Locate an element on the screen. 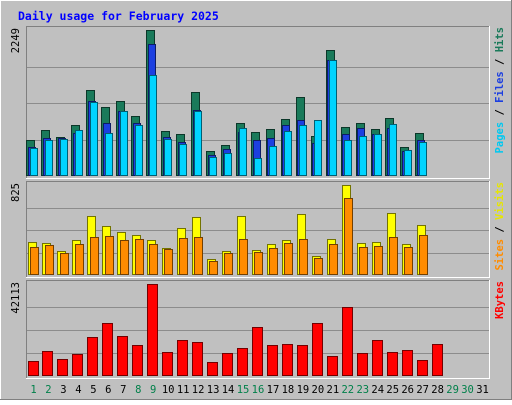  series-sites is located at coordinates (229, 236).